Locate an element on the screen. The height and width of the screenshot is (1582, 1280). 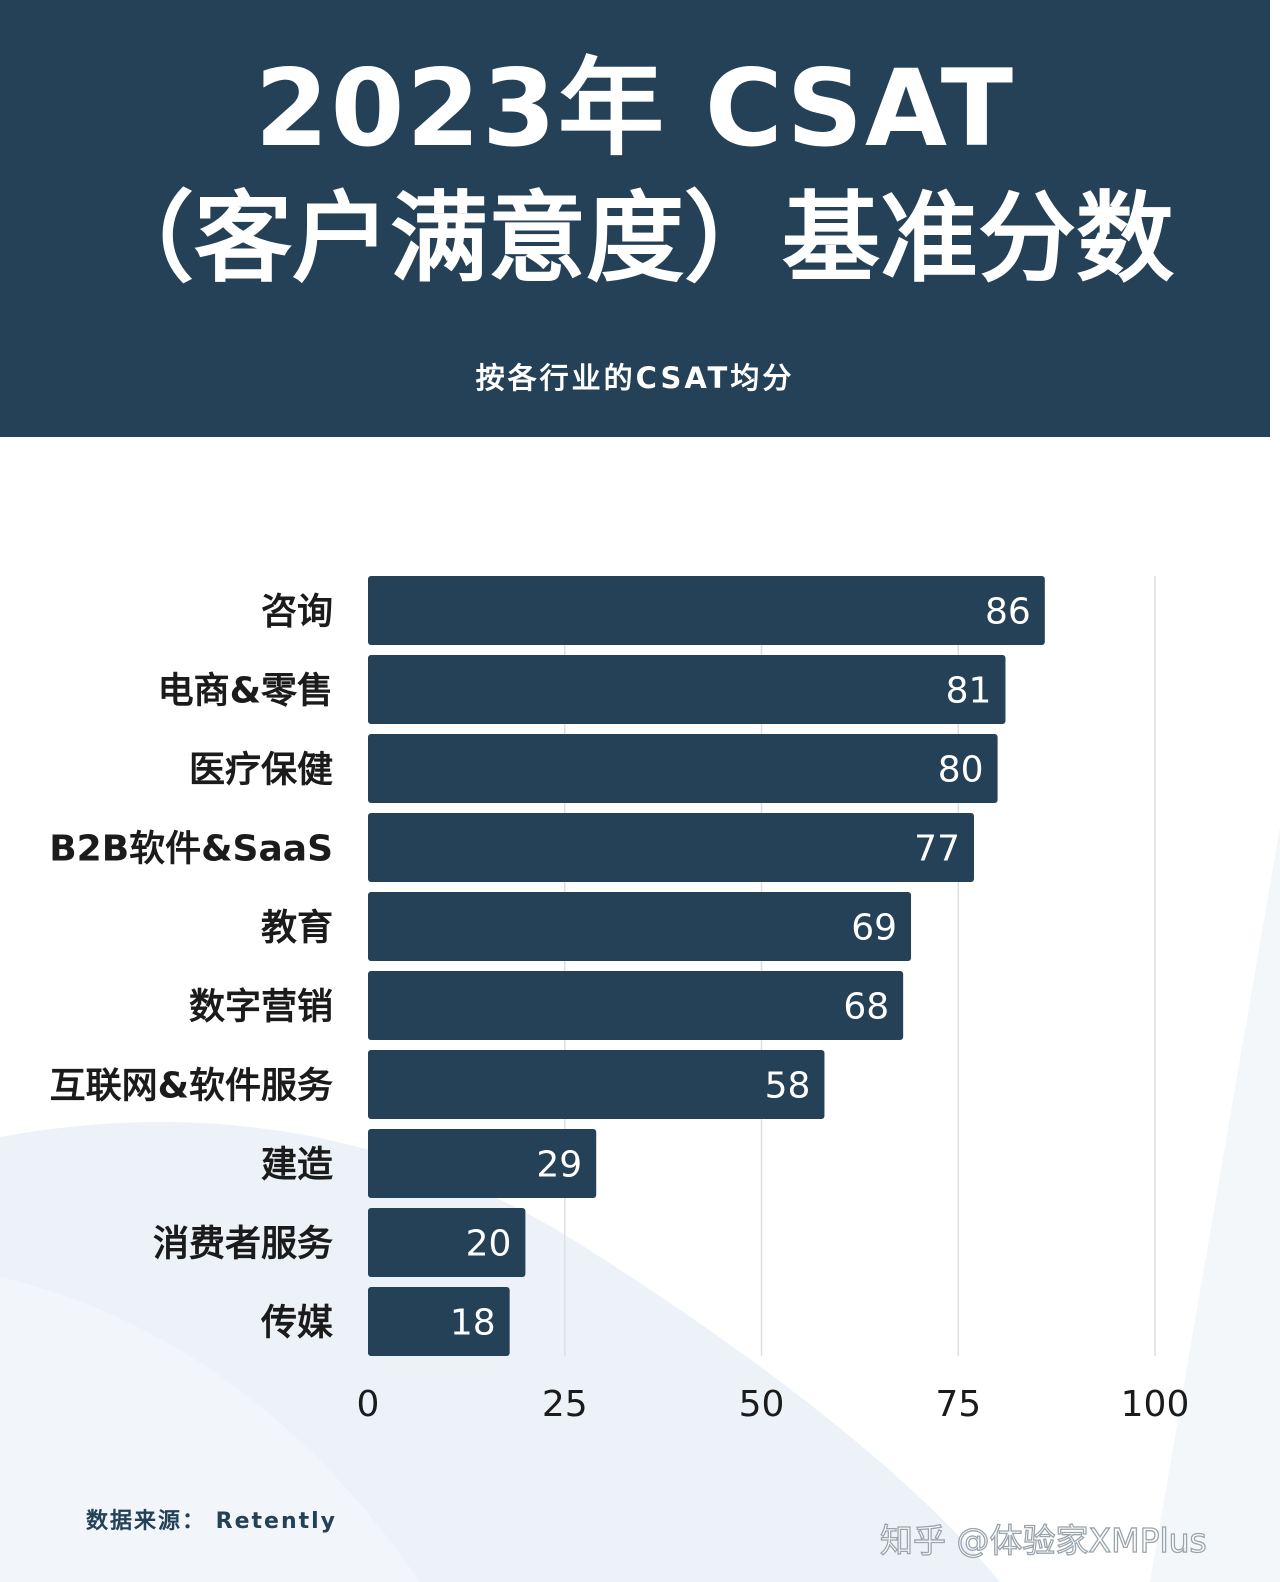
category-label: 咨询 is located at coordinates (297, 612).